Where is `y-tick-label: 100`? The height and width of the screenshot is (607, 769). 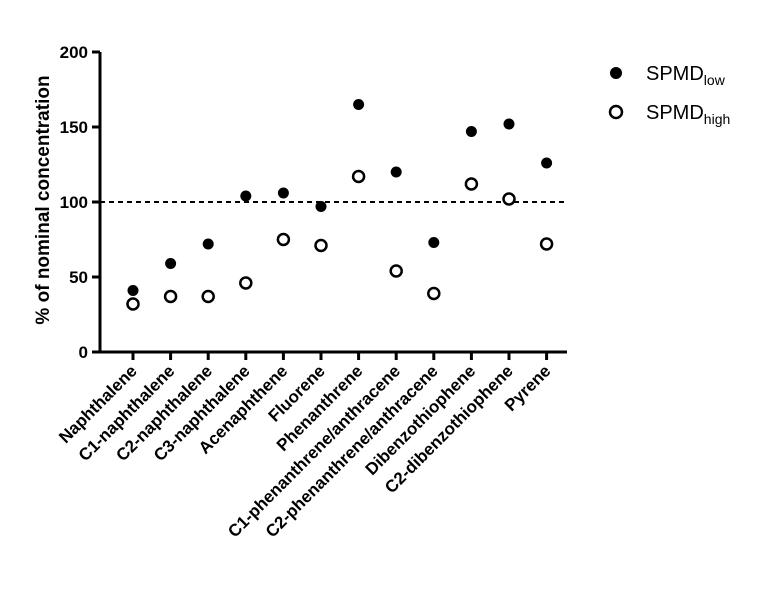
y-tick-label: 100 is located at coordinates (74, 202).